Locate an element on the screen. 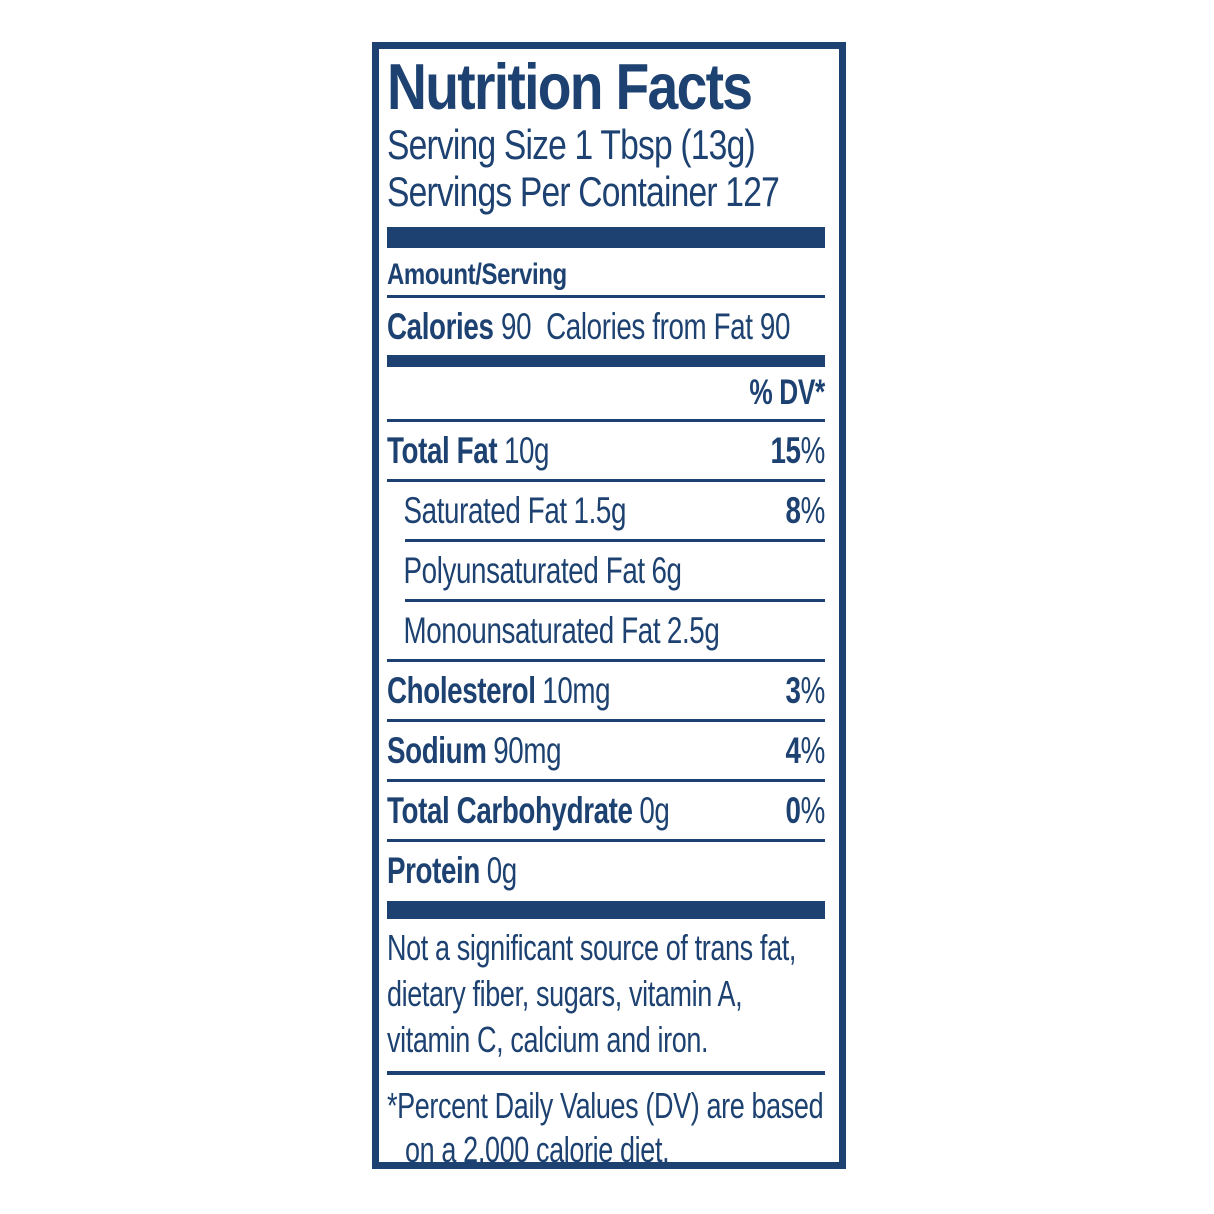 The height and width of the screenshot is (1214, 1214). note-line: vitamin C, calcium and iron. is located at coordinates (548, 1040).